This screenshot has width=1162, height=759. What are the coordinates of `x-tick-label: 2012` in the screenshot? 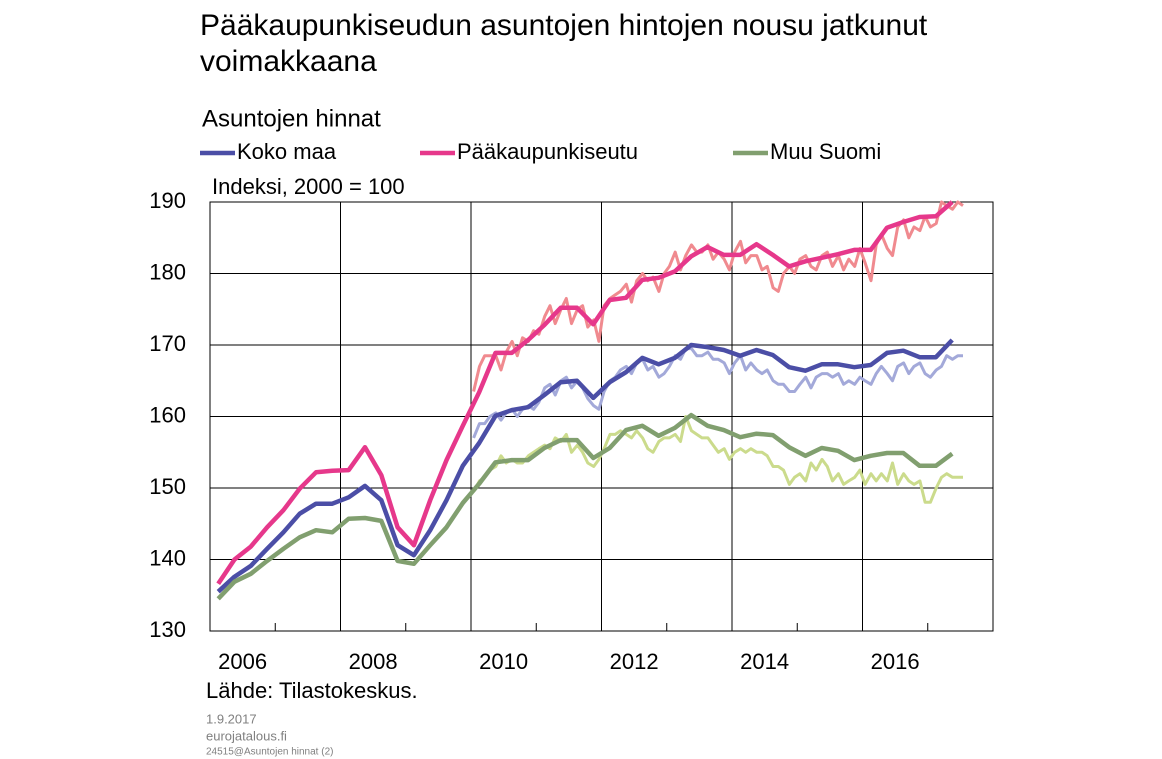 It's located at (634, 661).